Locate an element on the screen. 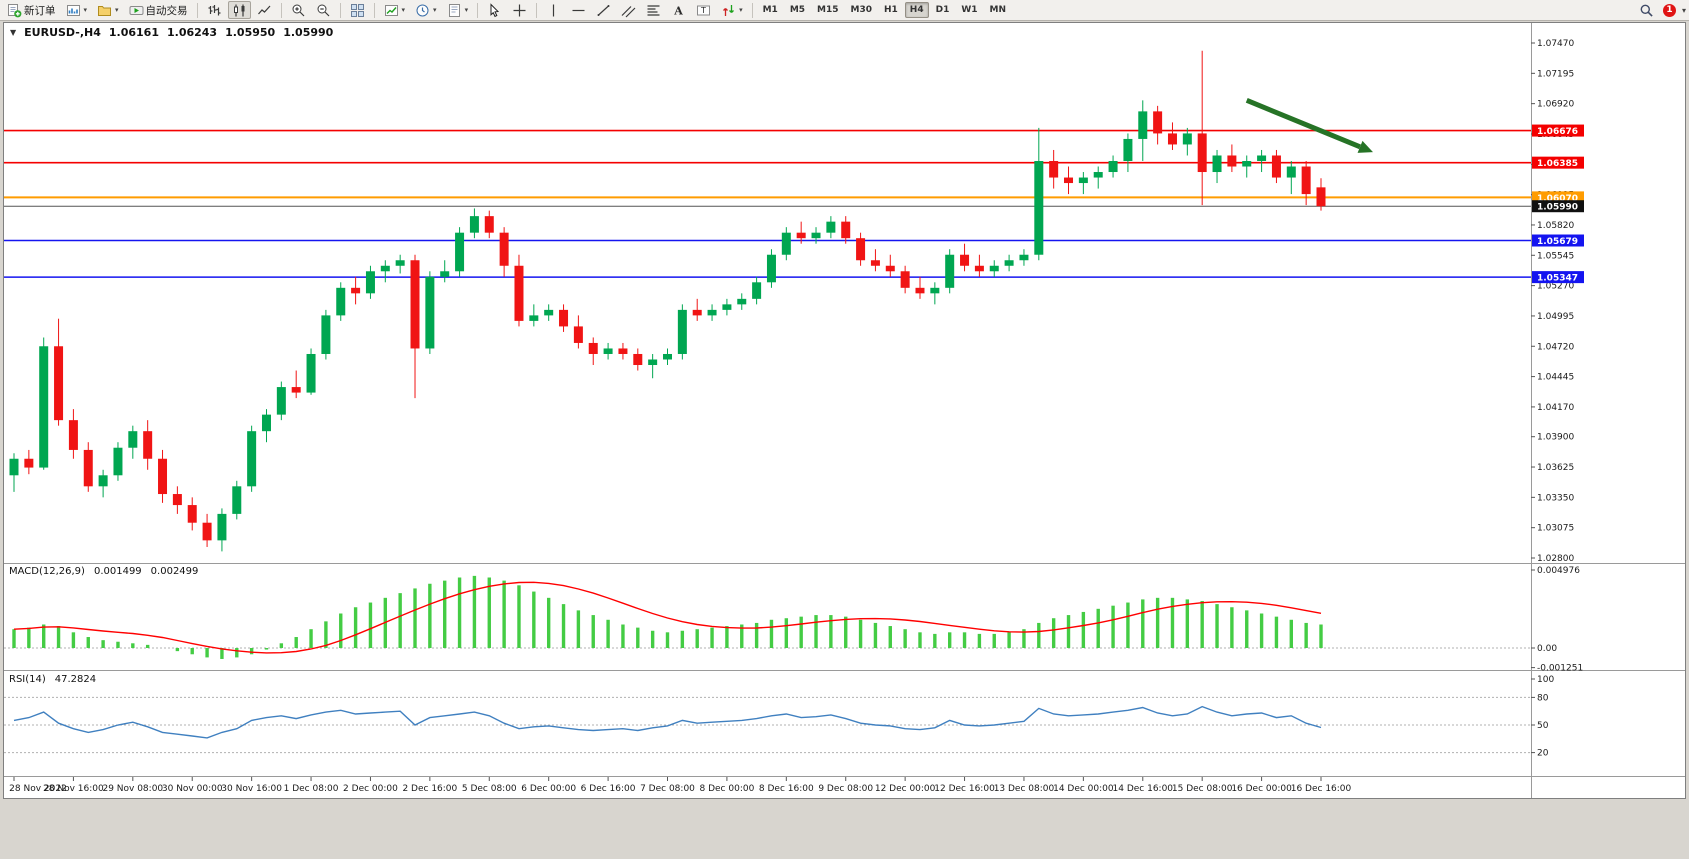 The height and width of the screenshot is (859, 1689). svg-text: 8 Dec 00:00 is located at coordinates (727, 789).